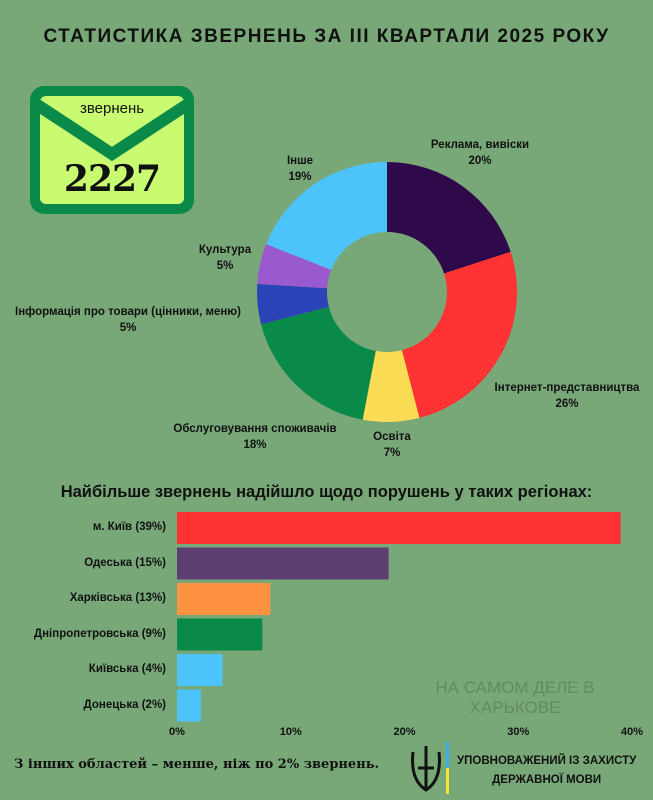 Image resolution: width=653 pixels, height=800 pixels. What do you see at coordinates (117, 598) in the screenshot?
I see `bar-label: Харківська (13%)` at bounding box center [117, 598].